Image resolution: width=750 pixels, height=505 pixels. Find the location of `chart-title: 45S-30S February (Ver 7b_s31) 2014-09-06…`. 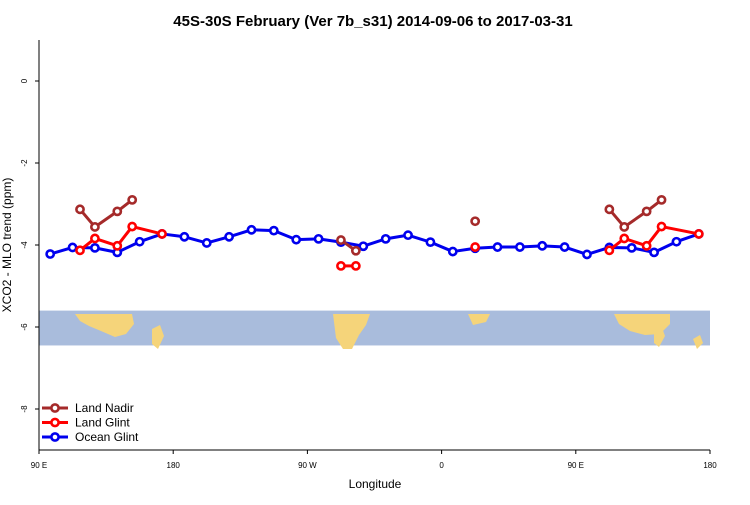

chart-title: 45S-30S February (Ver 7b_s31) 2014-09-06… is located at coordinates (372, 21).